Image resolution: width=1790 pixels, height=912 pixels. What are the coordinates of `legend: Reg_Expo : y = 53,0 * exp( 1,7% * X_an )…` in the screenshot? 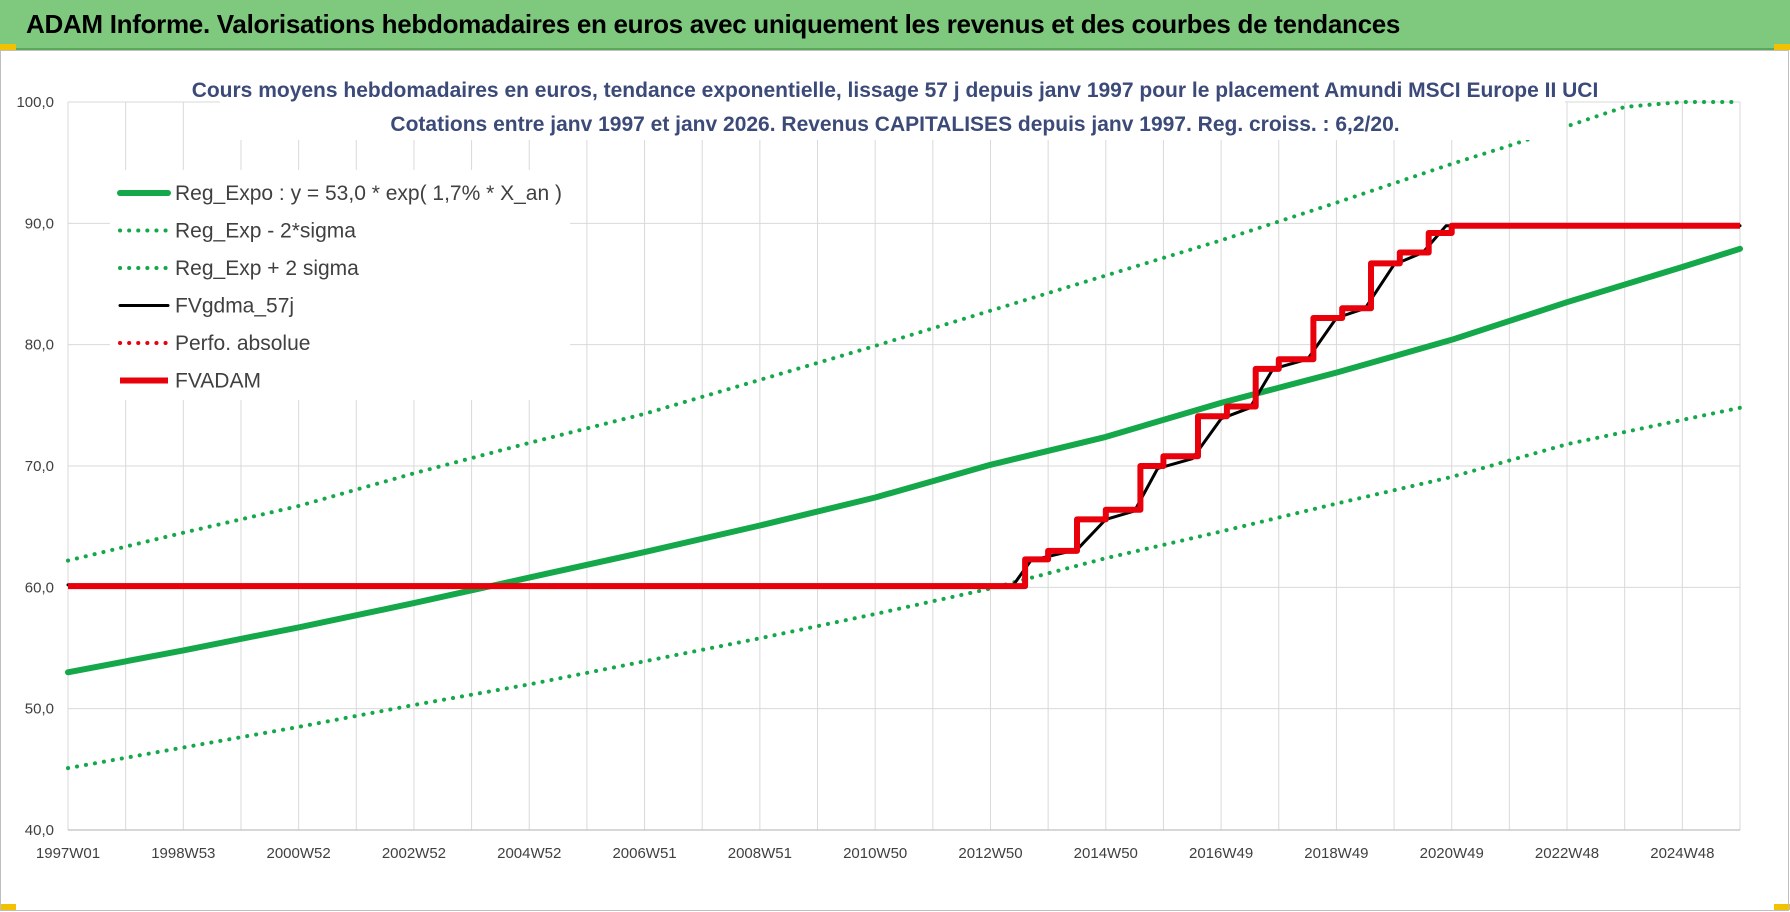 It's located at (339, 287).